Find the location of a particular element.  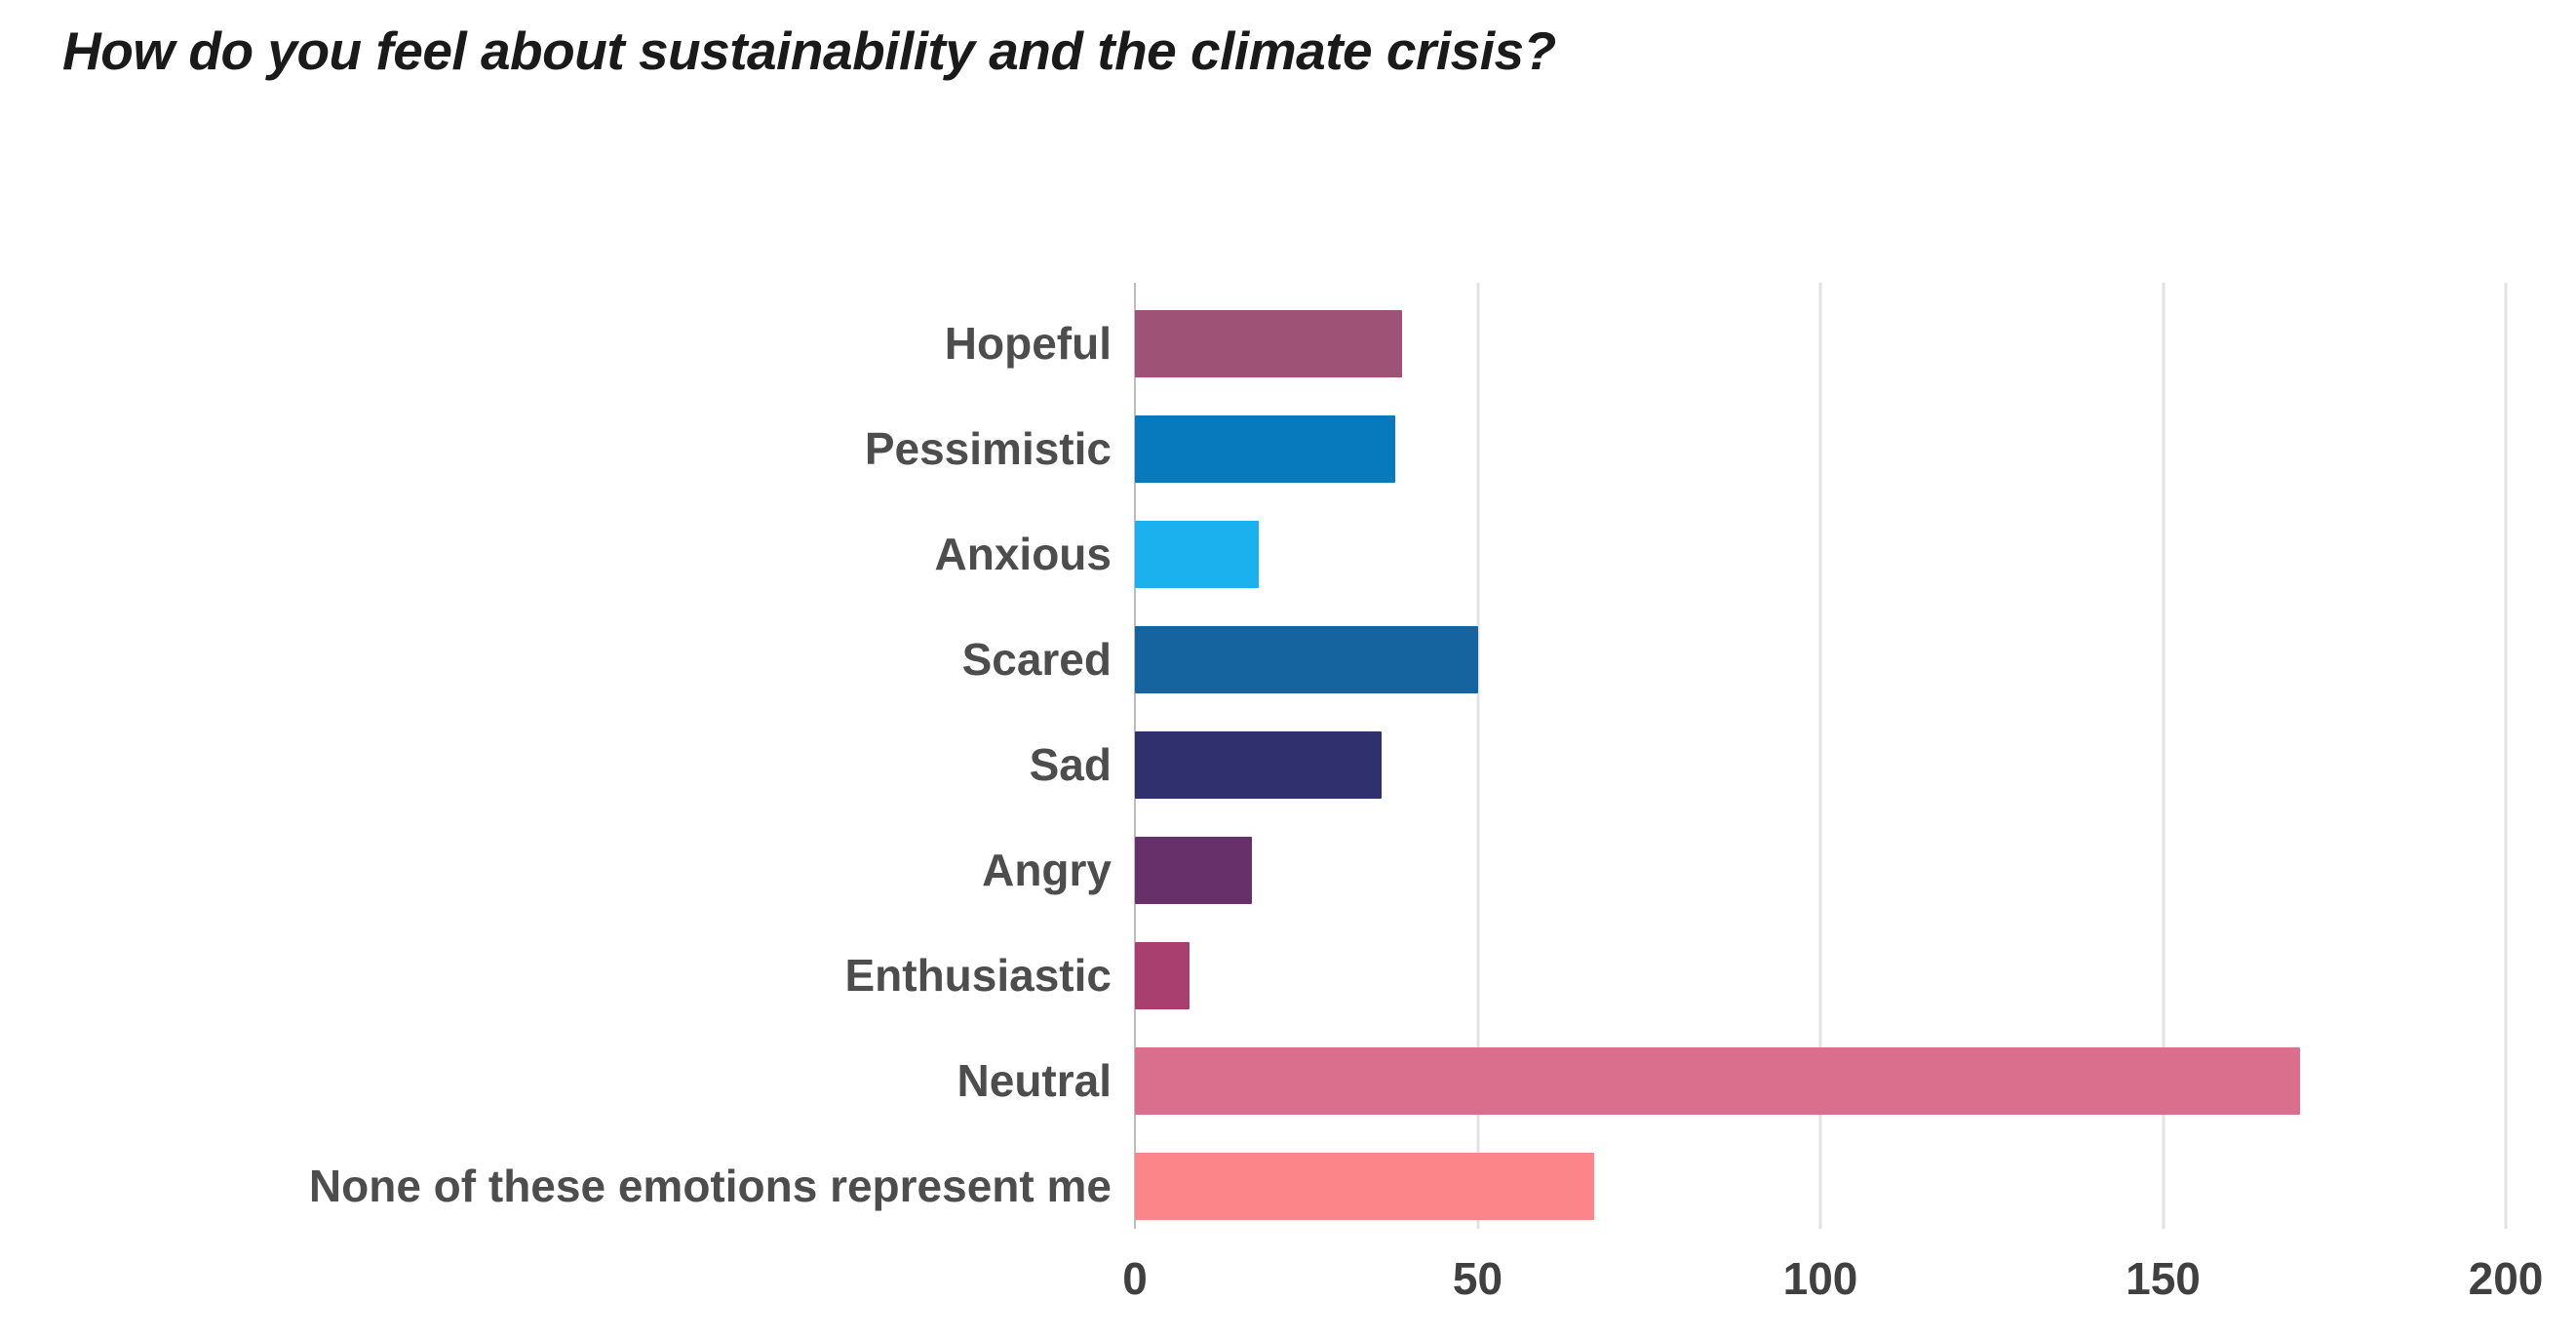

bar-row: Neutral is located at coordinates (1288, 1080).